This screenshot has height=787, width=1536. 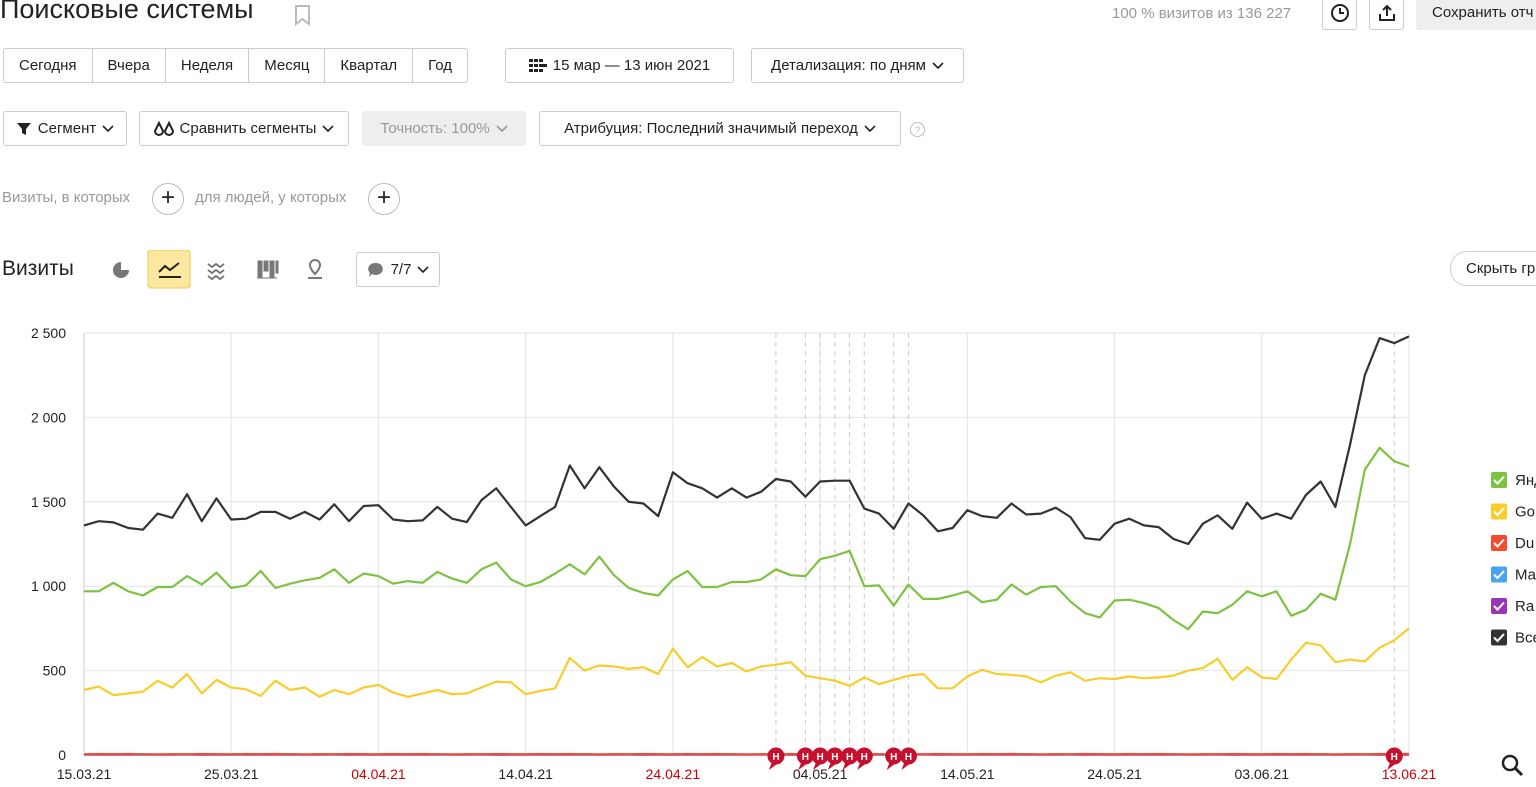 I want to click on share-icon, so click(x=1386, y=12).